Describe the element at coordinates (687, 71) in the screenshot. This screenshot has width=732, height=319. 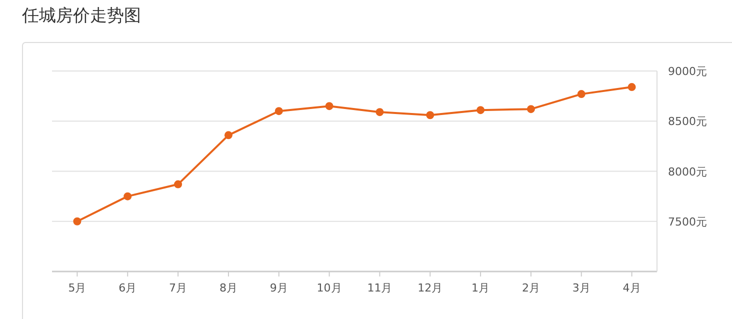
I see `y-tick-label: 9000元` at that location.